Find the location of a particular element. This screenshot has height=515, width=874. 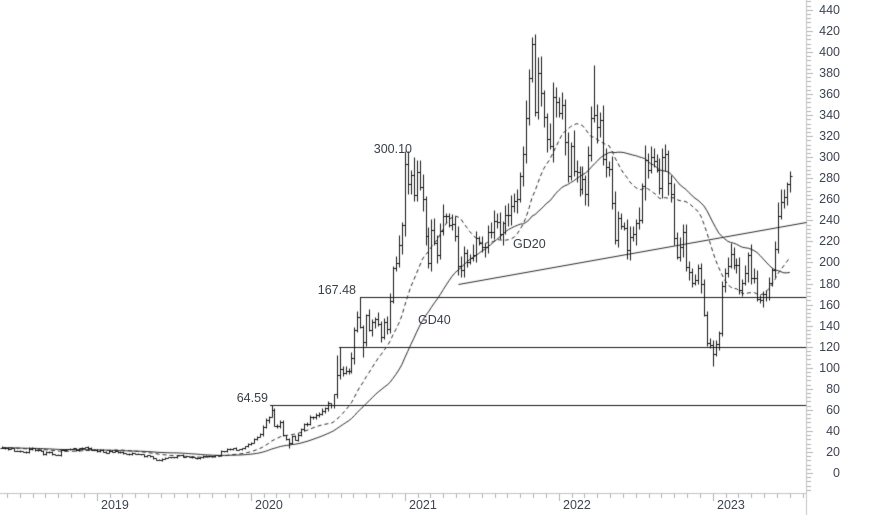

y-axis-tick-label: 120 is located at coordinates (829, 347).